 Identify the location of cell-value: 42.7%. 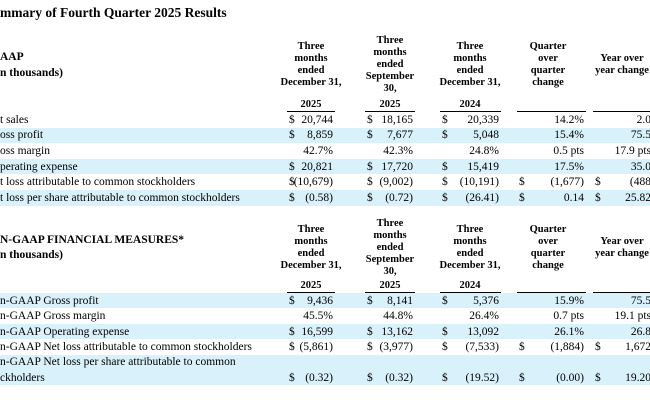
(318, 151).